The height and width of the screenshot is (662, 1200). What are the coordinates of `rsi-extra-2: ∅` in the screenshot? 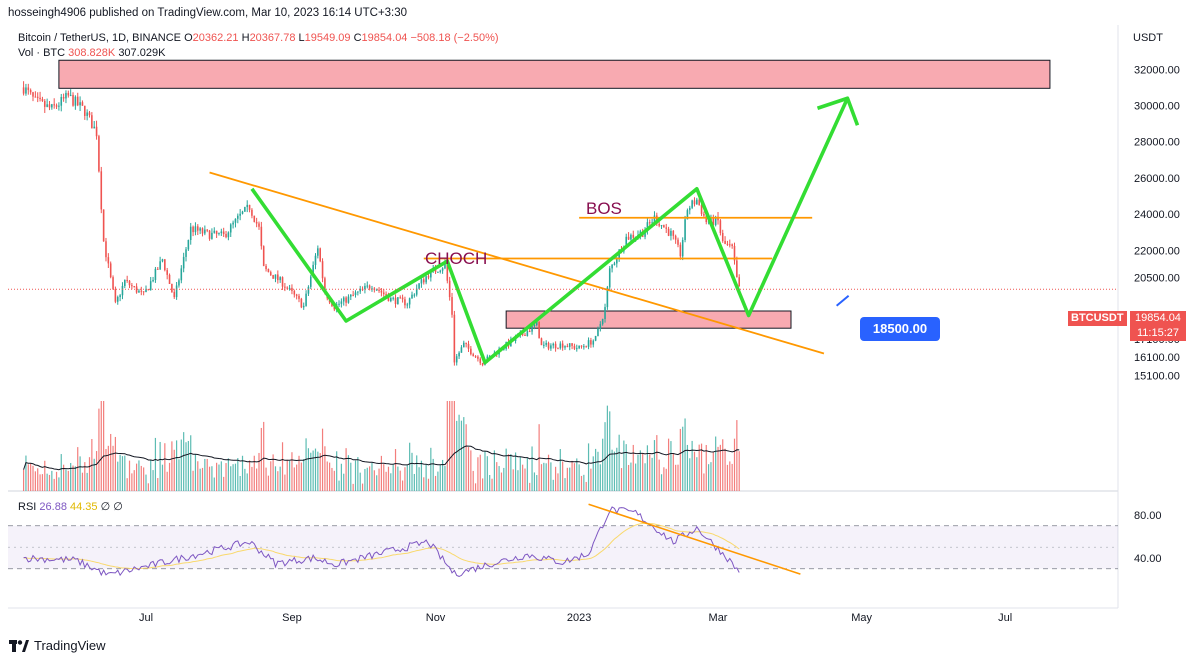 It's located at (118, 507).